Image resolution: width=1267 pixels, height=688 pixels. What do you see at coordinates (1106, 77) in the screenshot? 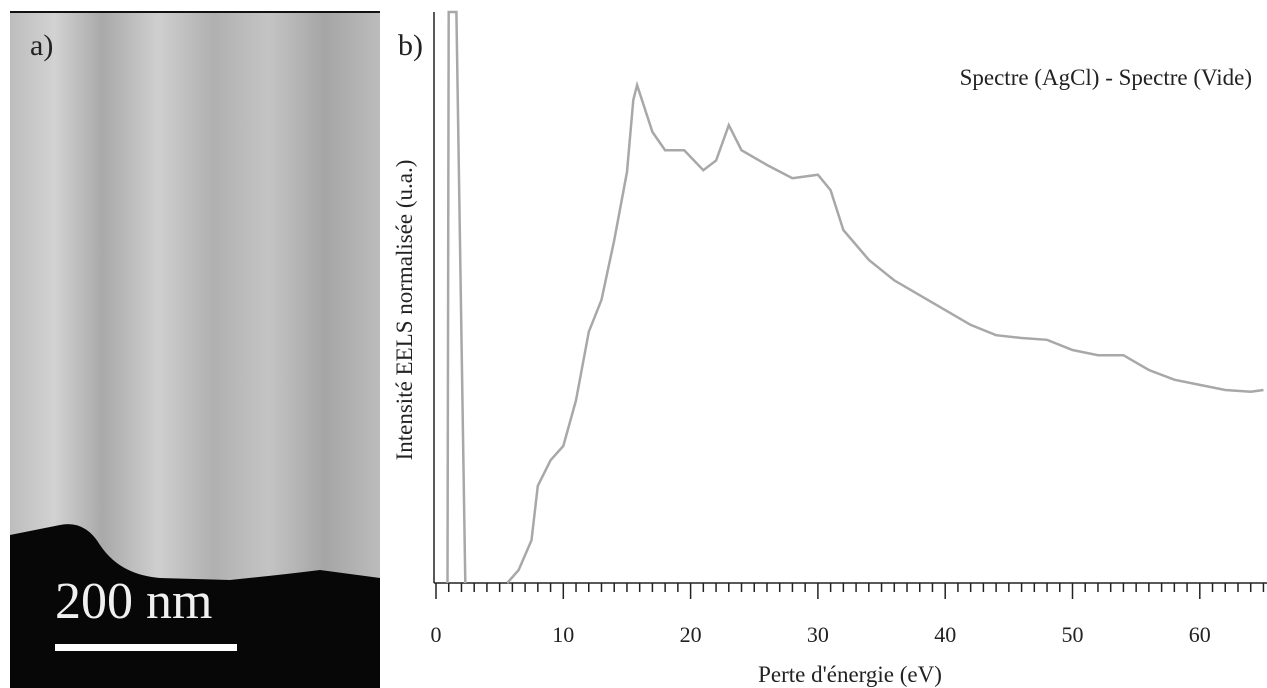
I see `annotation: Spectre (AgCl) - Spectre (Vide)` at bounding box center [1106, 77].